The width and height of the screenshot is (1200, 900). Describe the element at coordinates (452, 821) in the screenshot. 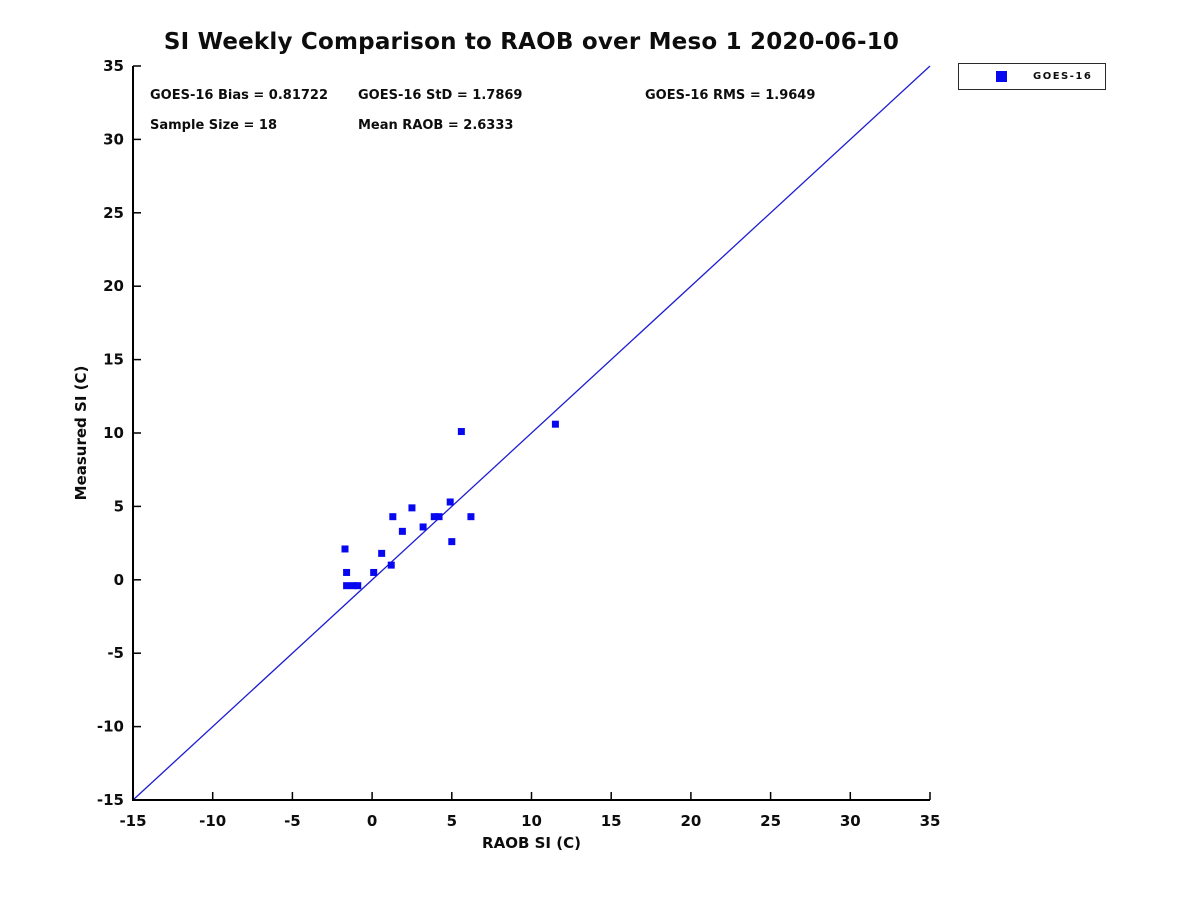

I see `x-tick-label: 5` at that location.